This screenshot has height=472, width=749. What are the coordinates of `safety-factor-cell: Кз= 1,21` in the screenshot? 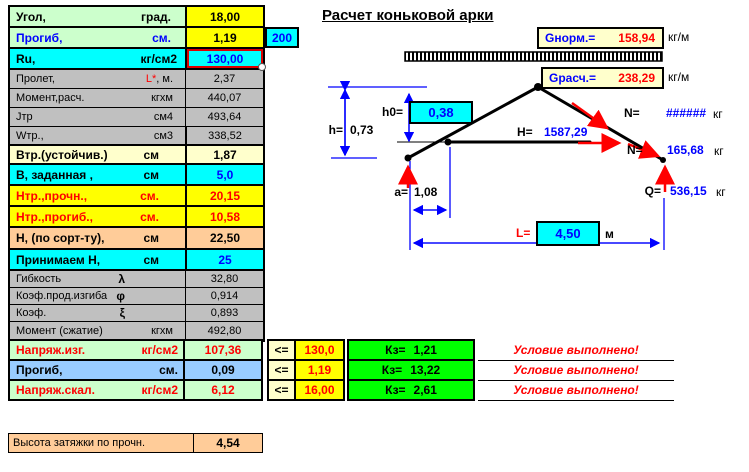 It's located at (411, 350).